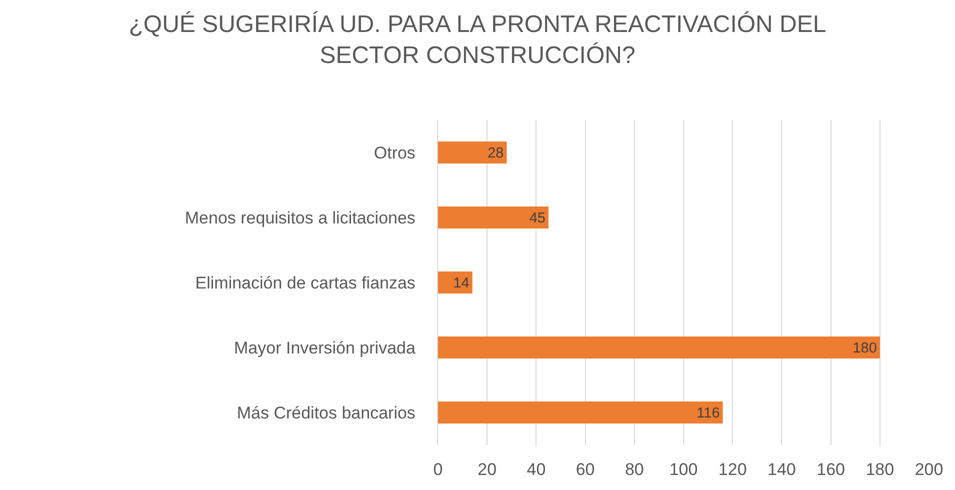 The width and height of the screenshot is (955, 490). What do you see at coordinates (708, 413) in the screenshot?
I see `data-label: 116` at bounding box center [708, 413].